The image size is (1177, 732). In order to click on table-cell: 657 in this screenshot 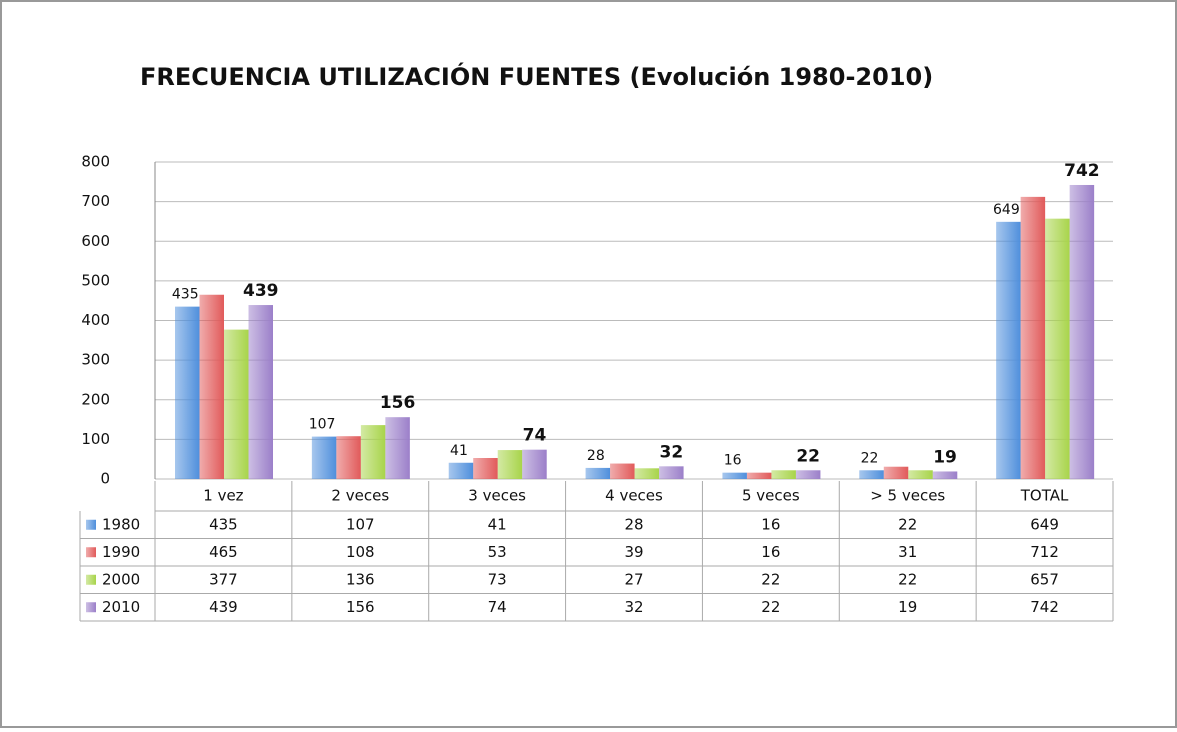, I will do `click(1044, 579)`.